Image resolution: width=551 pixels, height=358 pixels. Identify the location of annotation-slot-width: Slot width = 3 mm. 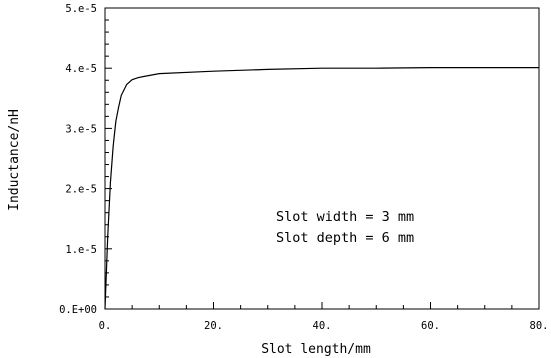
(345, 217).